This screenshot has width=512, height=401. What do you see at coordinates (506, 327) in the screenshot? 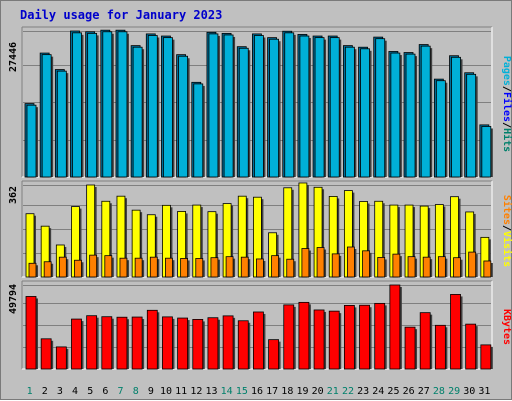
I see `legend-kbytes: KBytes` at bounding box center [506, 327].